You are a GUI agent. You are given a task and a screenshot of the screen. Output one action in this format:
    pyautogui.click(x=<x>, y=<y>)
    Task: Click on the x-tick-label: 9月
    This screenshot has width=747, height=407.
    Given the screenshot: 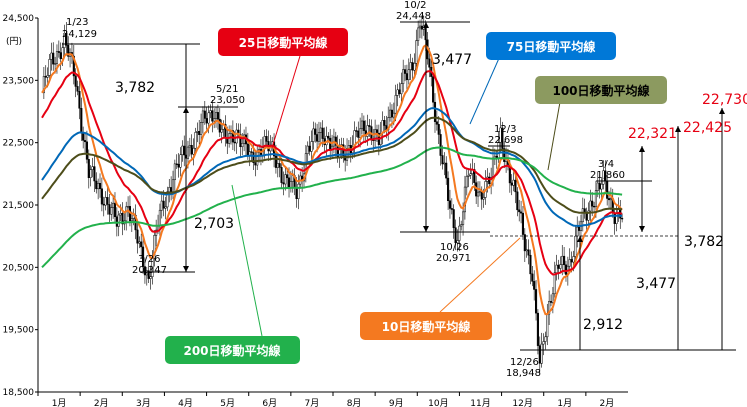 What is the action you would take?
    pyautogui.click(x=396, y=402)
    